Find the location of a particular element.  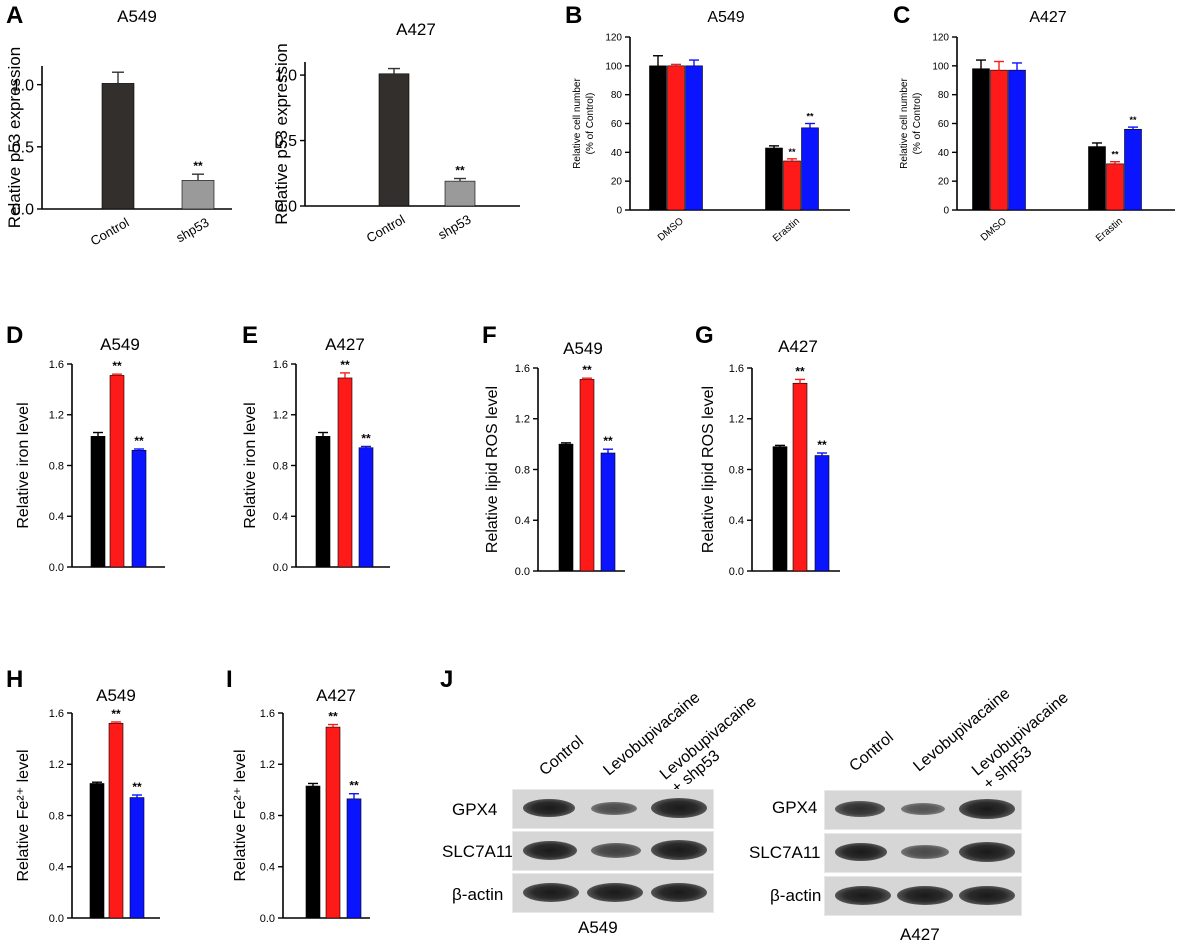

blot-strip-gpx4 is located at coordinates (923, 810).